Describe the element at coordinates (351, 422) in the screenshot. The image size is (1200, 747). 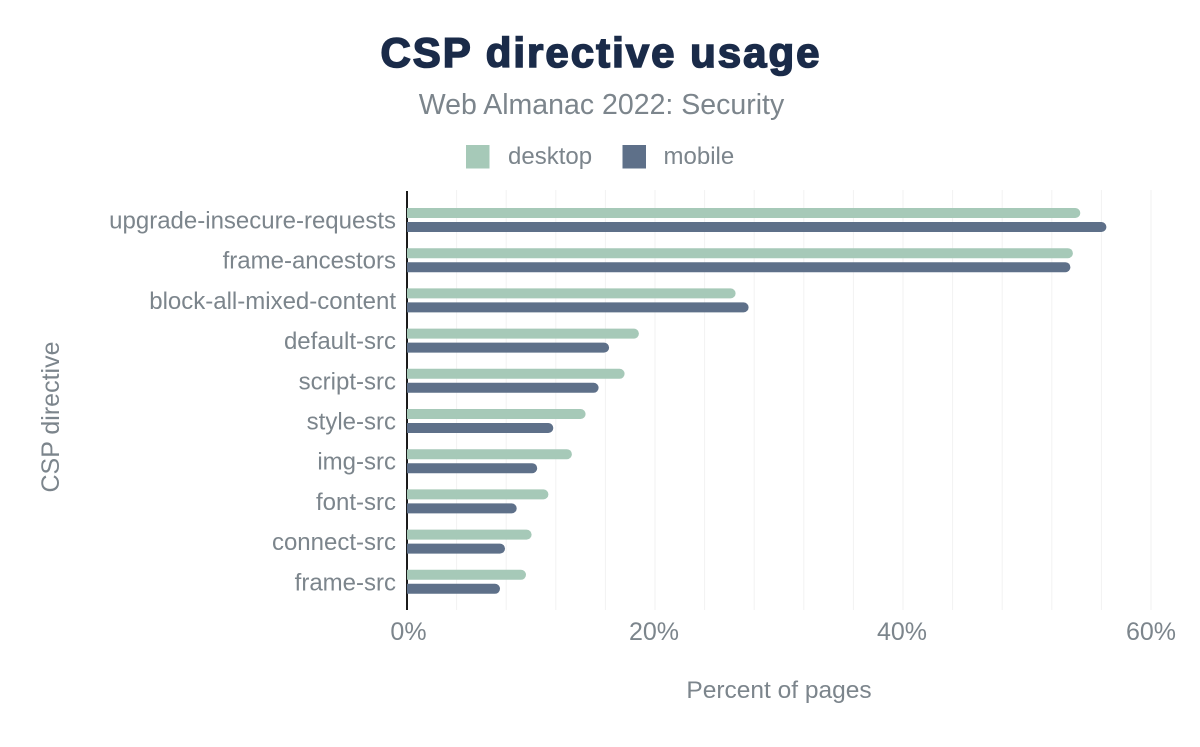
I see `svg-text: style-src` at that location.